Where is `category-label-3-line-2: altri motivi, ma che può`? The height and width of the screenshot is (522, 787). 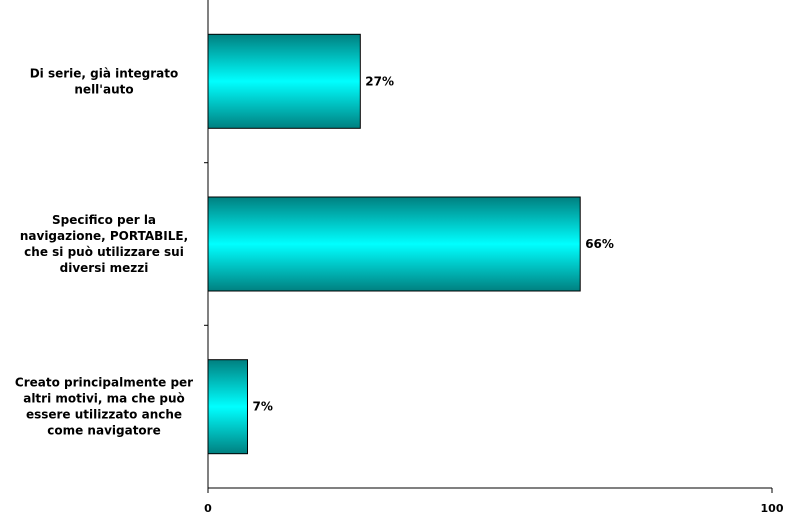
category-label-3-line-2: altri motivi, ma che può is located at coordinates (104, 399).